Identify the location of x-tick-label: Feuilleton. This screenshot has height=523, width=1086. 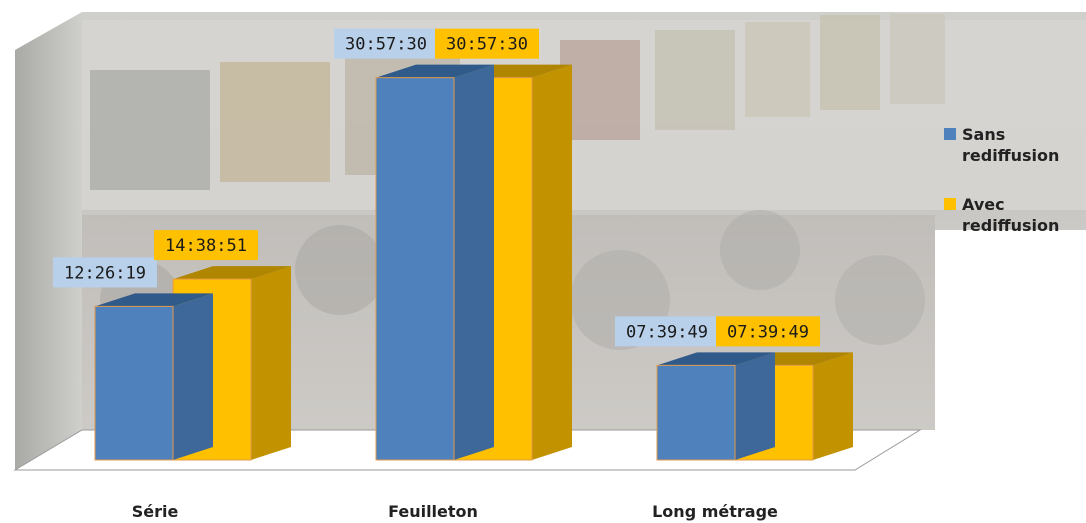
(433, 511).